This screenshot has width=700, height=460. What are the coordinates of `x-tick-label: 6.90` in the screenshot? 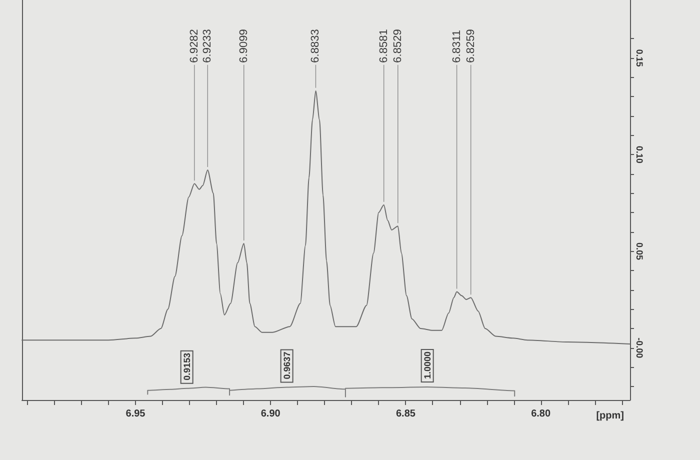 It's located at (270, 414).